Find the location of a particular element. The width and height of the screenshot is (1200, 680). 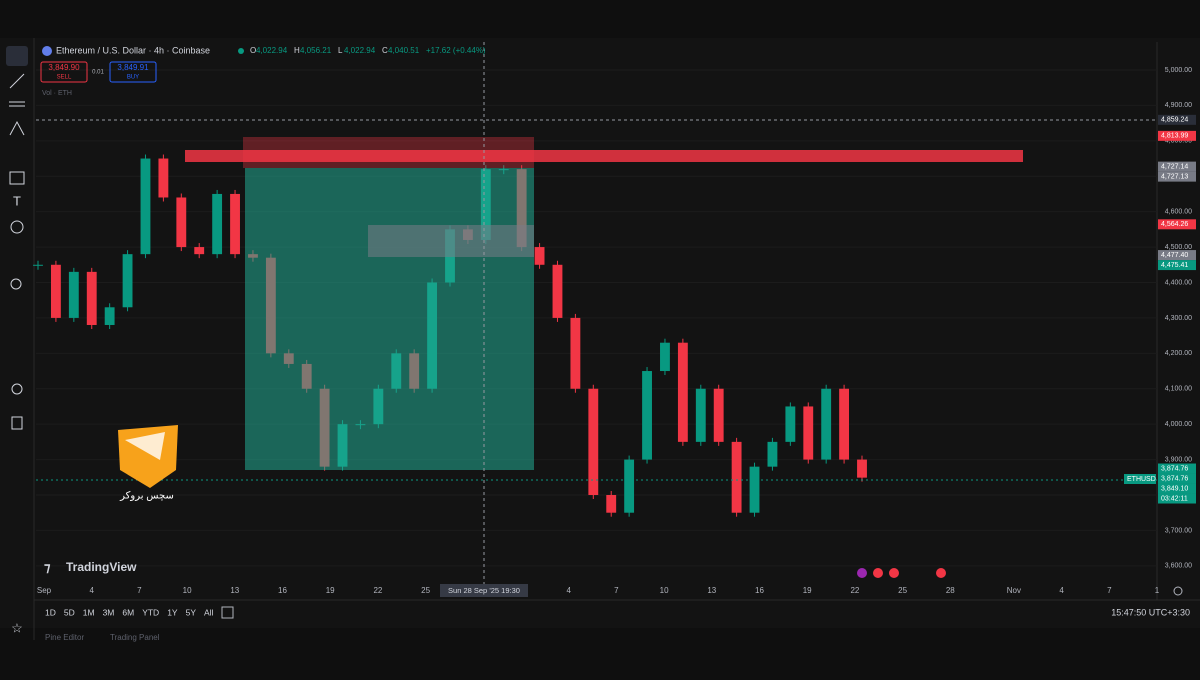

tv-watermark-text: TradingView is located at coordinates (101, 567).